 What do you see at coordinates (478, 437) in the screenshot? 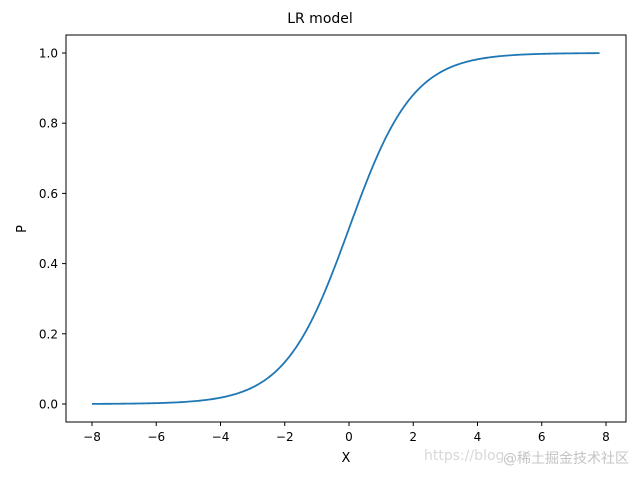
I see `x-tick-label: 4` at bounding box center [478, 437].